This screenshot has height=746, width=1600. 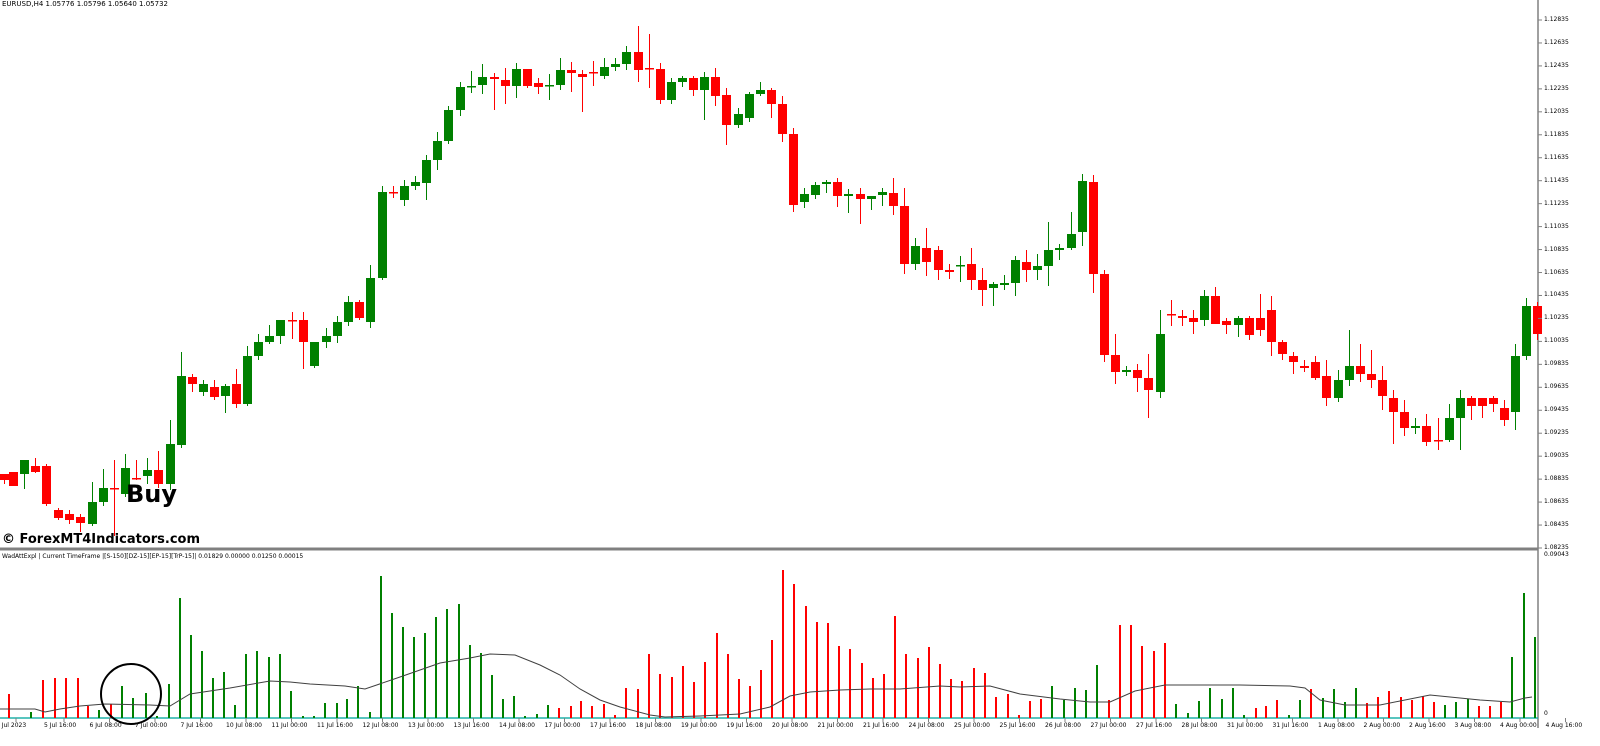 I want to click on price-tick-label: 1.08235, so click(x=1556, y=547).